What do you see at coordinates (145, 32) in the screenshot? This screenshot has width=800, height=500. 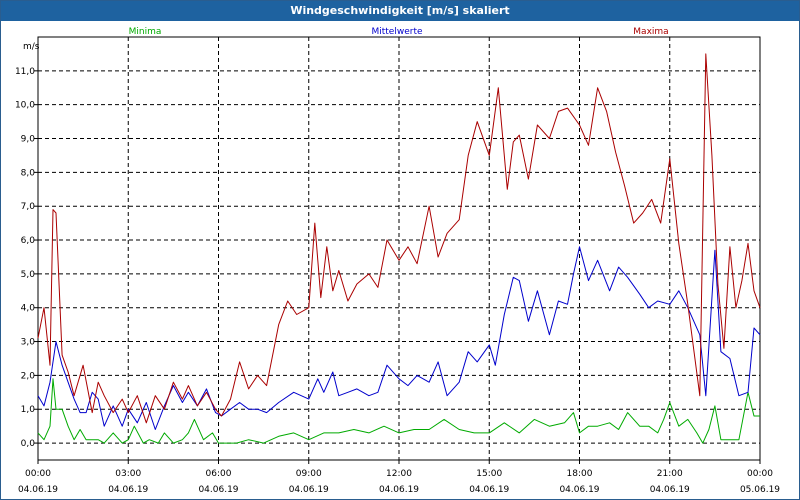 I see `legend-minima: Minima` at bounding box center [145, 32].